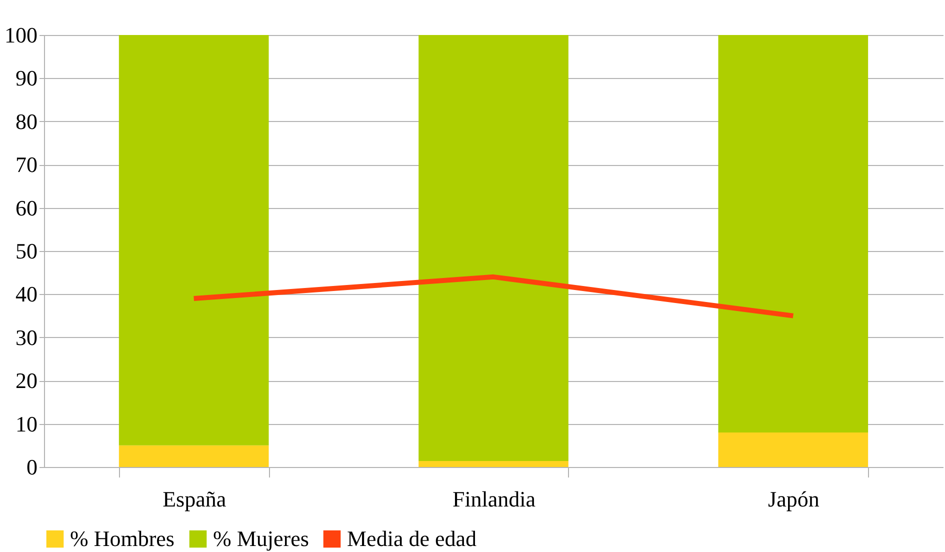  I want to click on legend-label: % Mujeres, so click(261, 538).